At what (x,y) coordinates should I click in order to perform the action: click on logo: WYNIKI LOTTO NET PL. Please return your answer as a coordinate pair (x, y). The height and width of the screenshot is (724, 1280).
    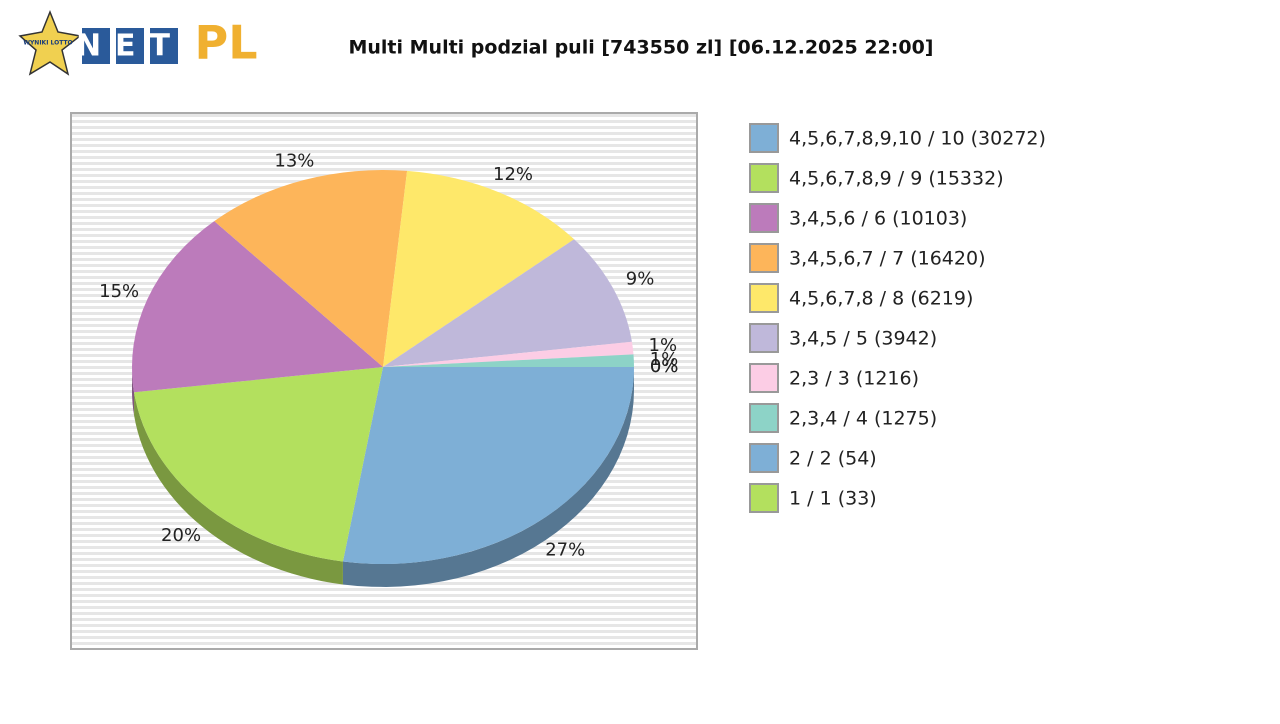
    Looking at the image, I should click on (138, 42).